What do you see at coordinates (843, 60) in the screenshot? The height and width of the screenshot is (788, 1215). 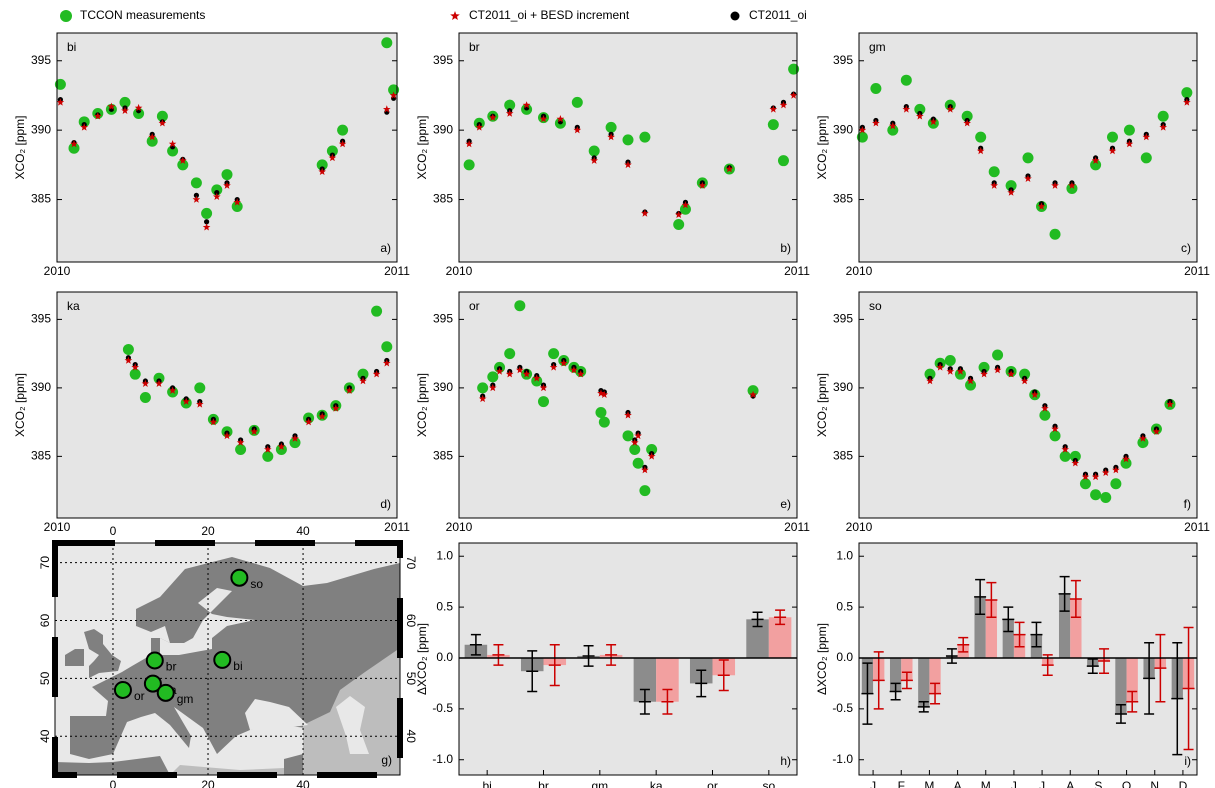 I see `y-tick-label: 395` at bounding box center [843, 60].